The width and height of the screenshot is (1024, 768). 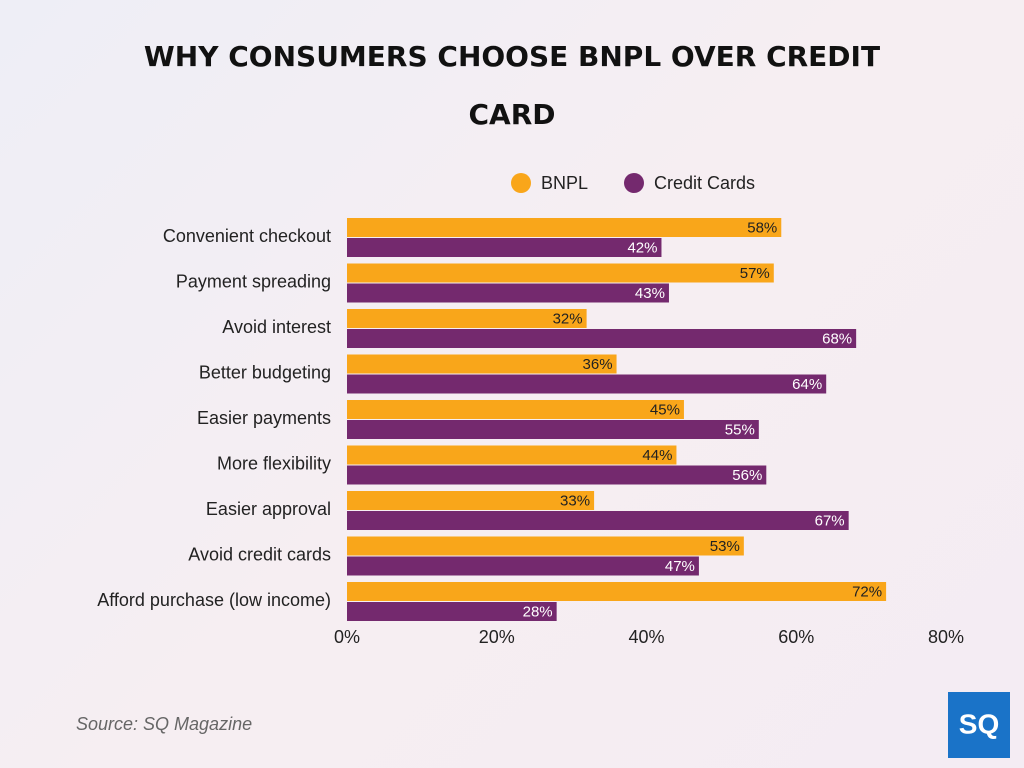 What do you see at coordinates (740, 429) in the screenshot?
I see `value-label: 55%` at bounding box center [740, 429].